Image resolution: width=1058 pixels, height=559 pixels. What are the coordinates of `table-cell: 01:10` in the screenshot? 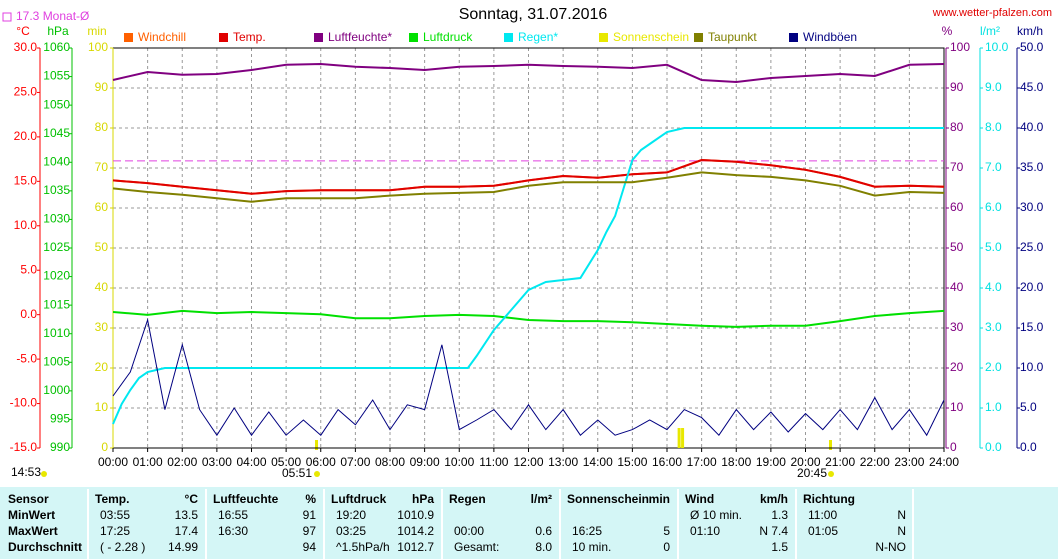 It's located at (705, 531).